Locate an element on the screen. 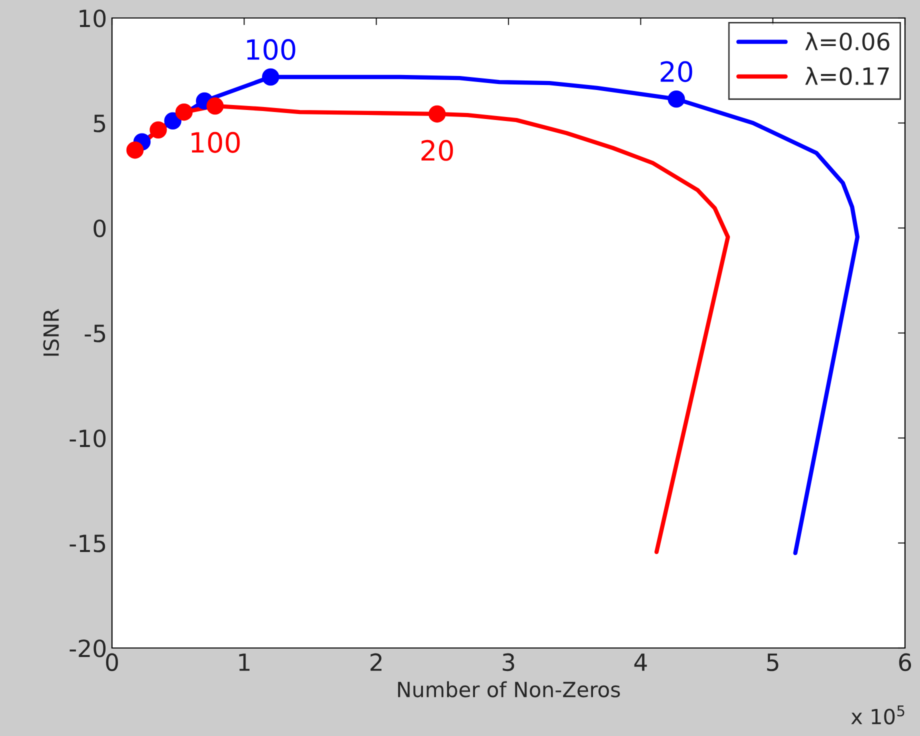 This screenshot has height=736, width=920. y-tick-label: 5 is located at coordinates (100, 123).